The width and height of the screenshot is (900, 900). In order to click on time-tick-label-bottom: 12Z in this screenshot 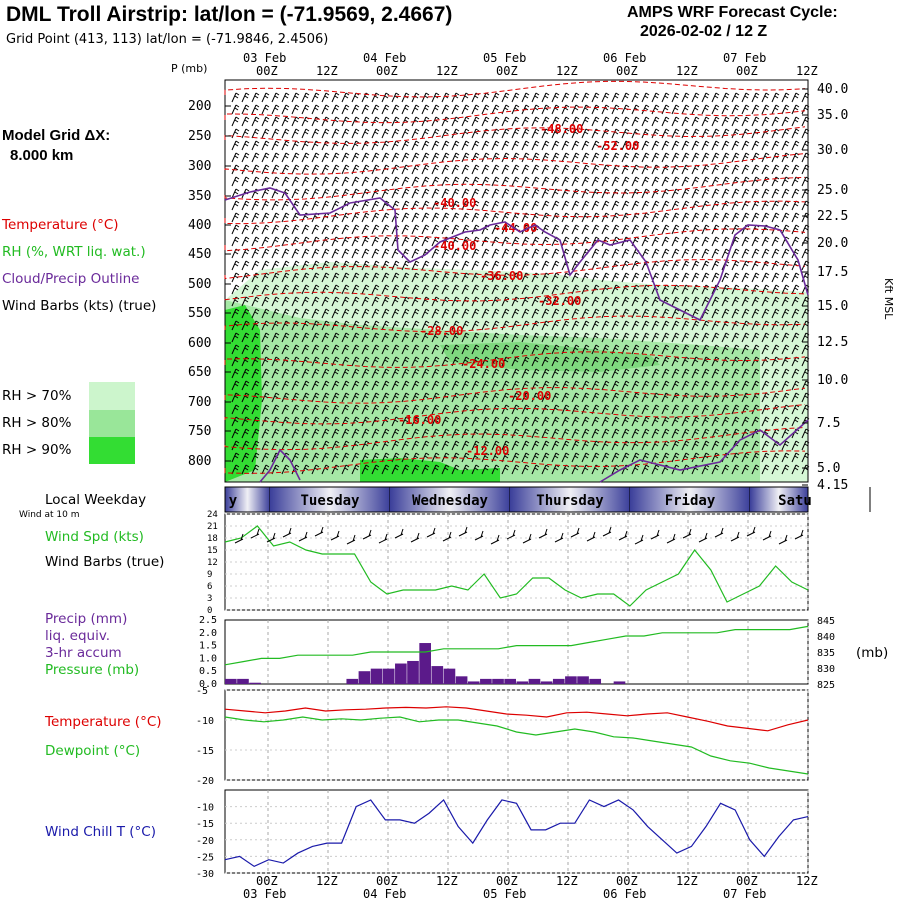, I will do `click(327, 881)`.